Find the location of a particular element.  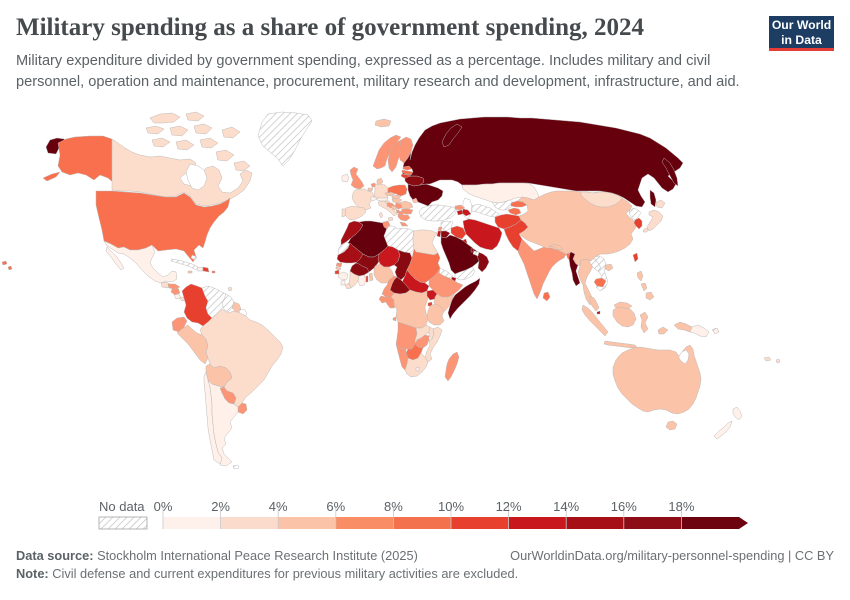

svg-text: 6% is located at coordinates (335, 506).